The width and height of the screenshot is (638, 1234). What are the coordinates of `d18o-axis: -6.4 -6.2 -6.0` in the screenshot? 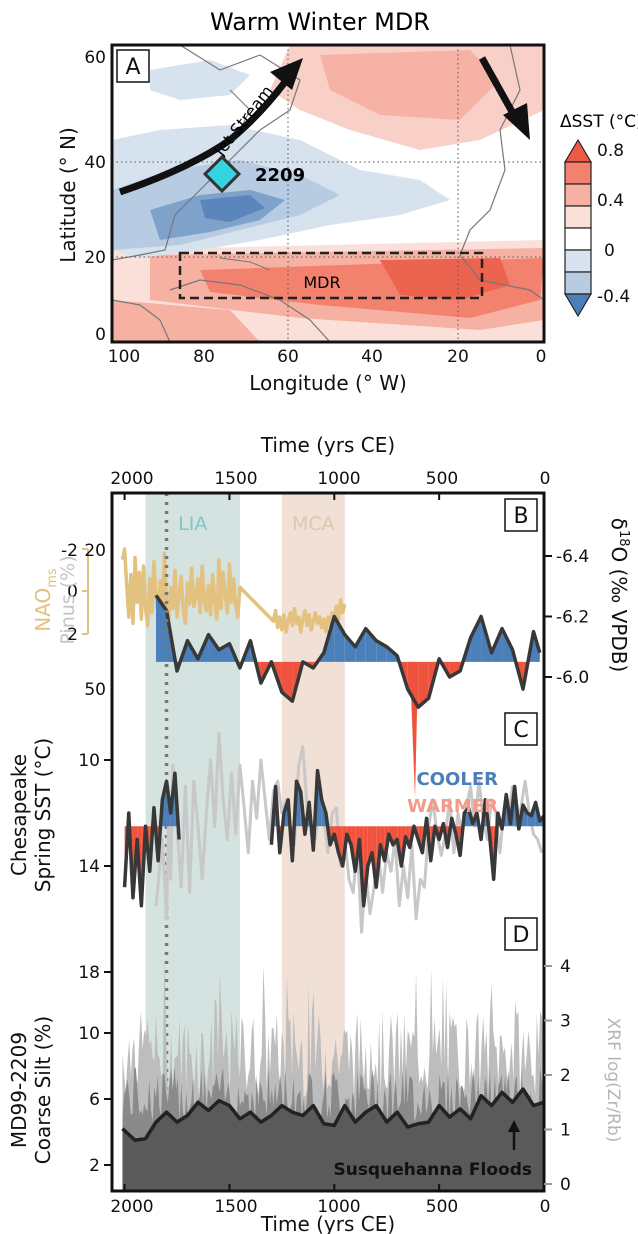 It's located at (566, 617).